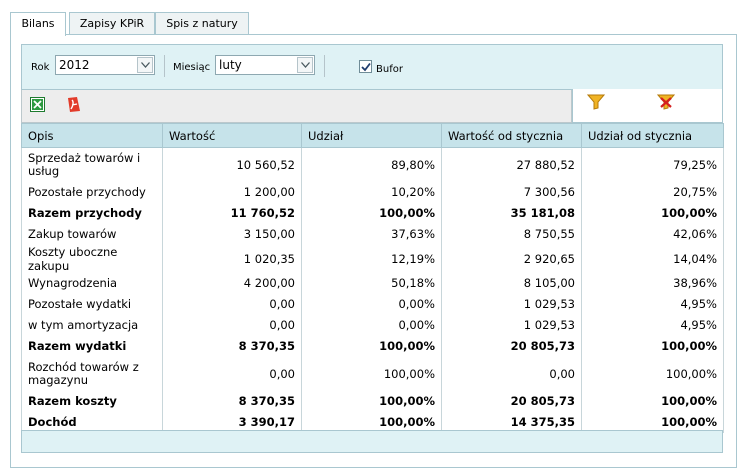  I want to click on miesiac-value: luty, so click(230, 65).